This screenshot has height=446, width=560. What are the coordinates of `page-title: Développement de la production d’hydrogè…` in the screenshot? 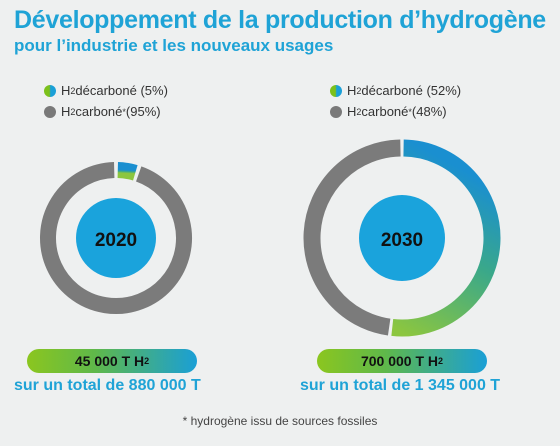 It's located at (280, 20).